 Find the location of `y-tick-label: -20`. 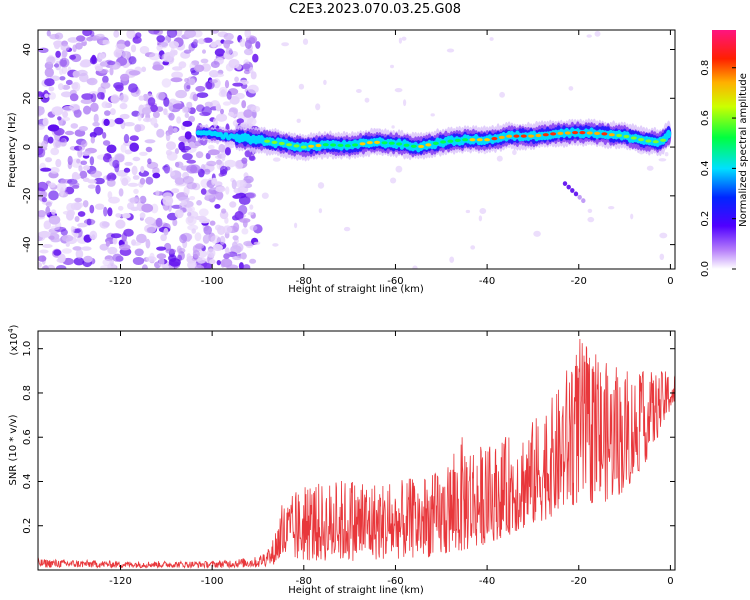

y-tick-label: -20 is located at coordinates (27, 196).